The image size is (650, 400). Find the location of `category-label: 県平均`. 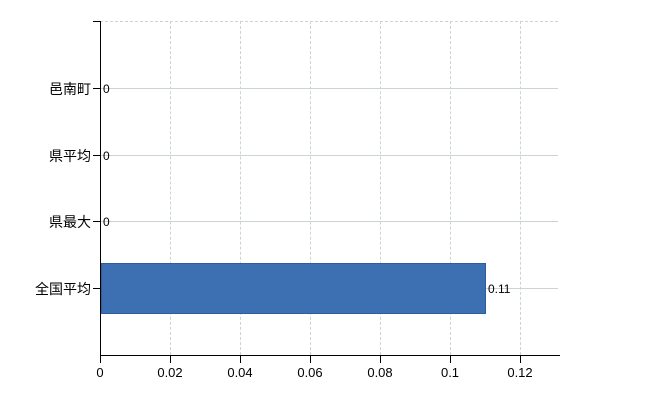

category-label: 県平均 is located at coordinates (70, 155).